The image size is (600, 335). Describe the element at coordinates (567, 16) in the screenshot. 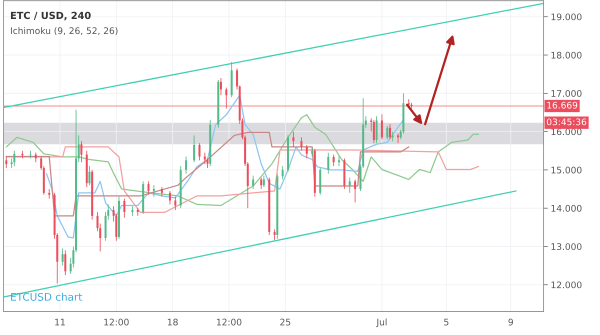

I see `y-tick-label: 19.000` at that location.